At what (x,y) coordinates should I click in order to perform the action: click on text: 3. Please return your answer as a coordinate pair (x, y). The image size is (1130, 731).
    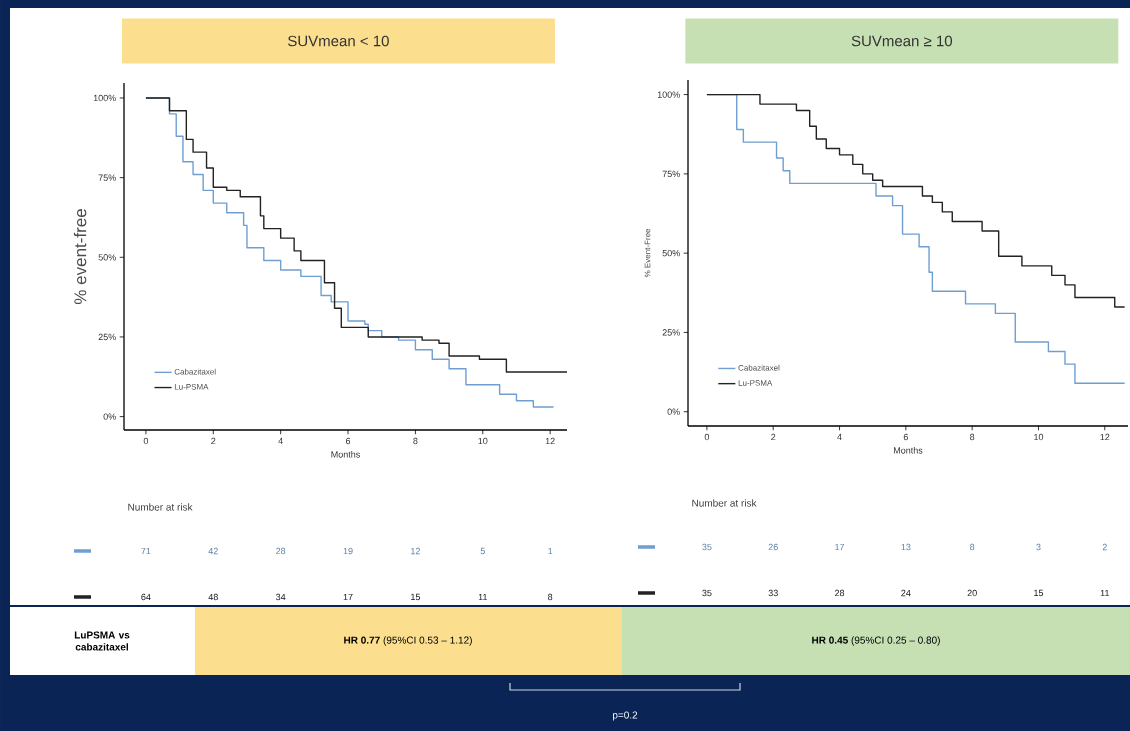
    Looking at the image, I should click on (1038, 547).